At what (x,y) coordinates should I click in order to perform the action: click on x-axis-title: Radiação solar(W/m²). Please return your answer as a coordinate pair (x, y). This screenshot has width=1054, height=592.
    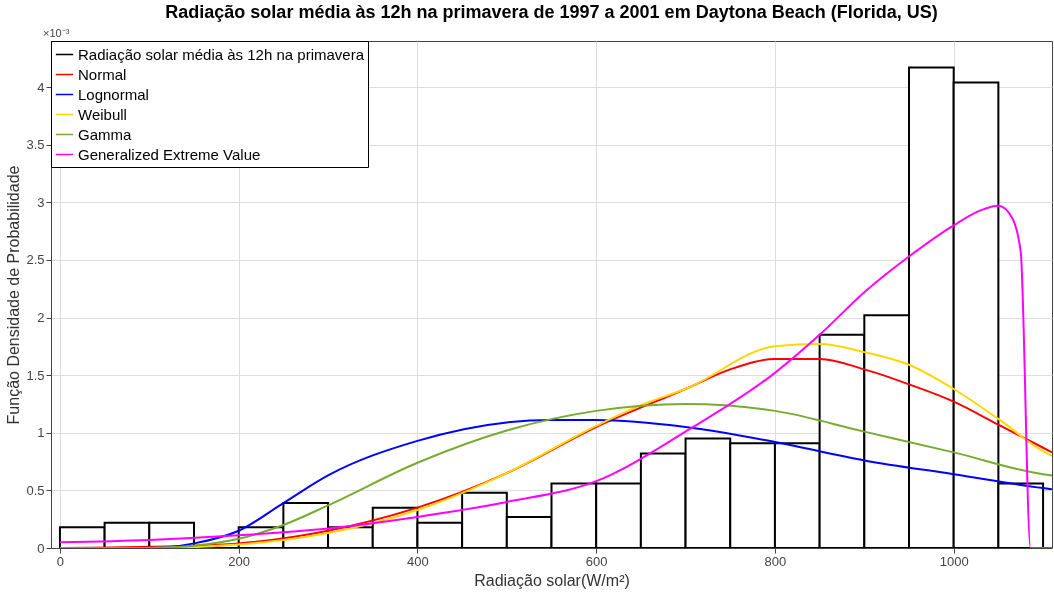
    Looking at the image, I should click on (552, 580).